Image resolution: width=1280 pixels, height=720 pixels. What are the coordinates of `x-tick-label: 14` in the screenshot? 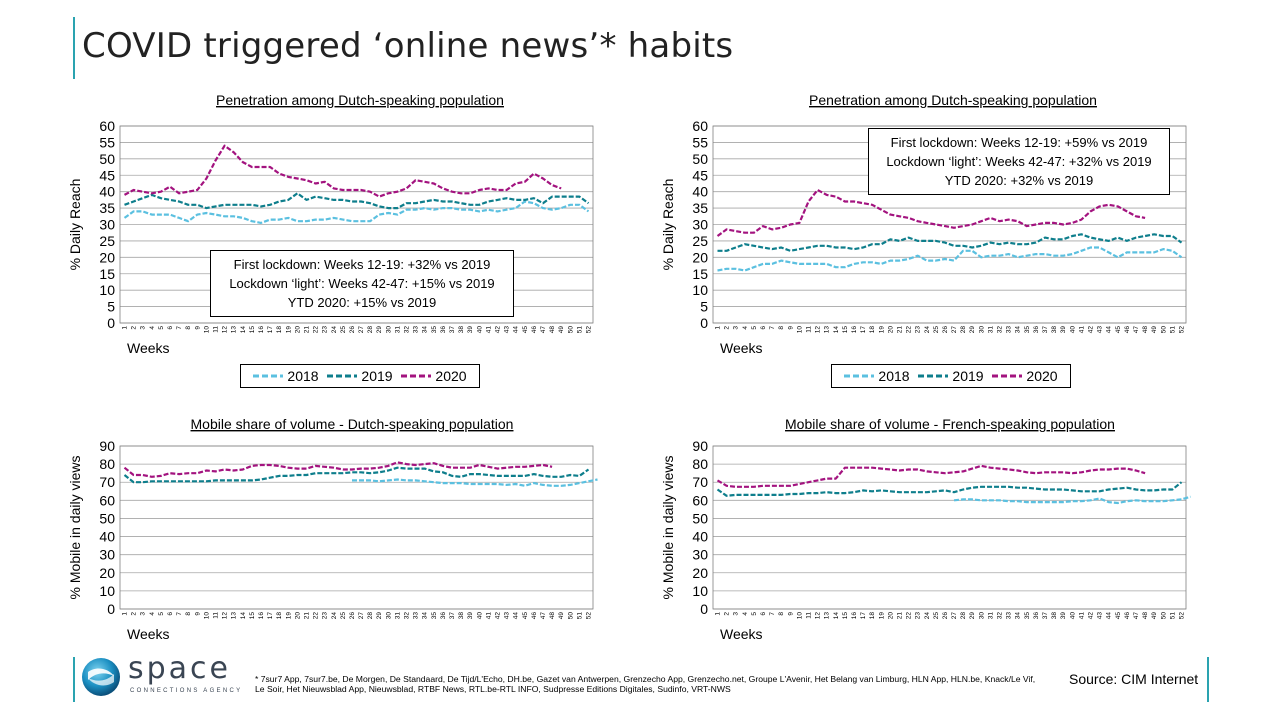 It's located at (836, 330).